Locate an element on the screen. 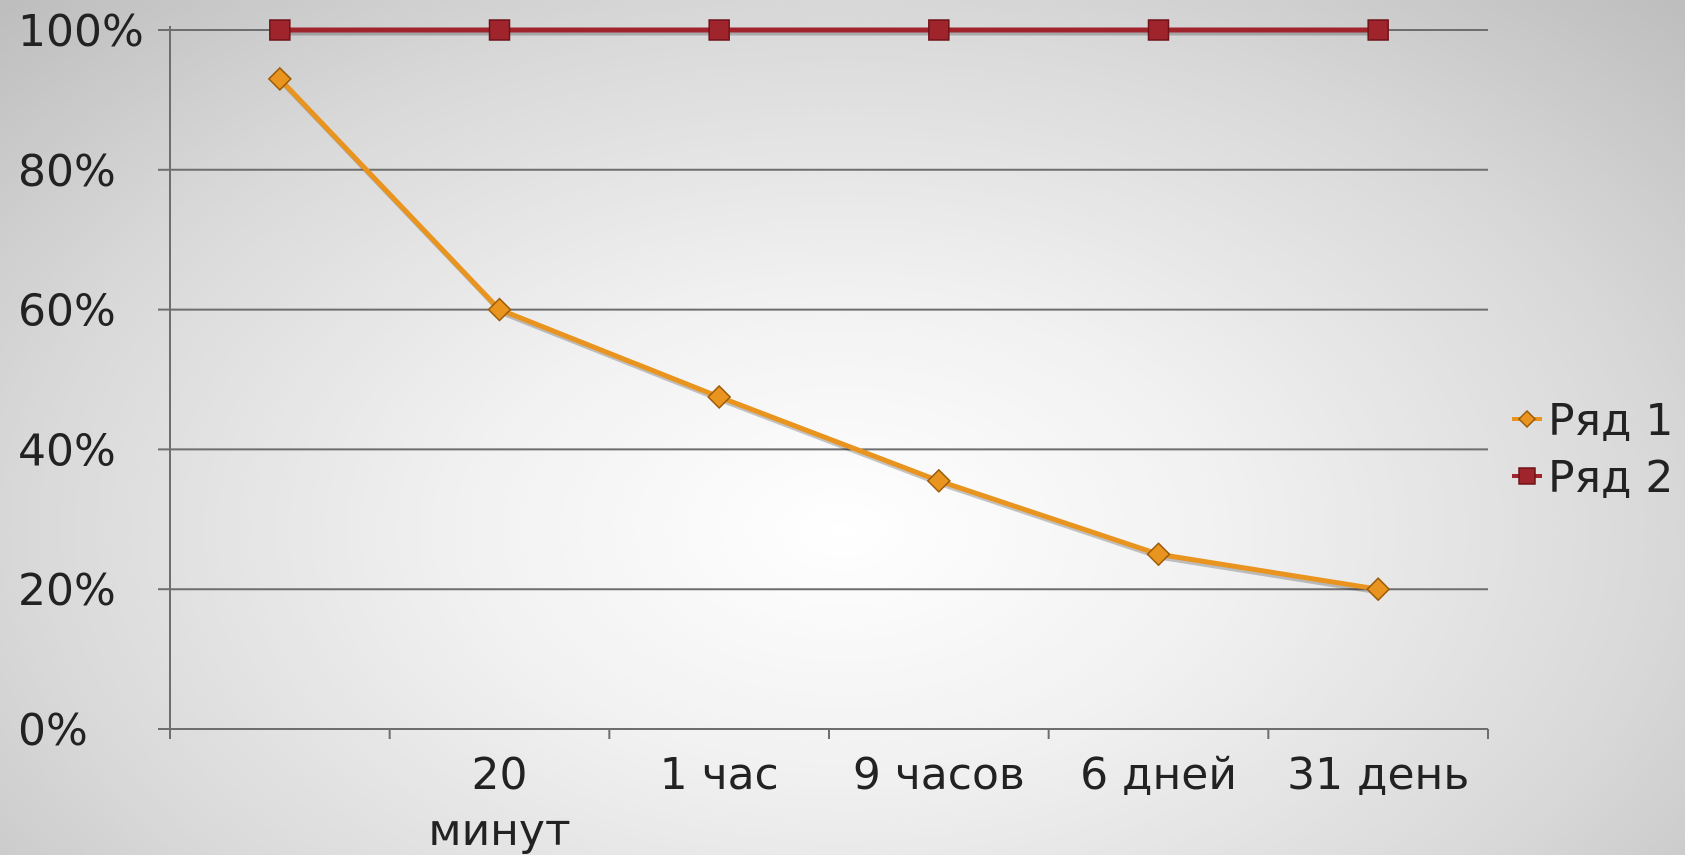 The image size is (1685, 855). x-tick-label: 1 час is located at coordinates (719, 774).